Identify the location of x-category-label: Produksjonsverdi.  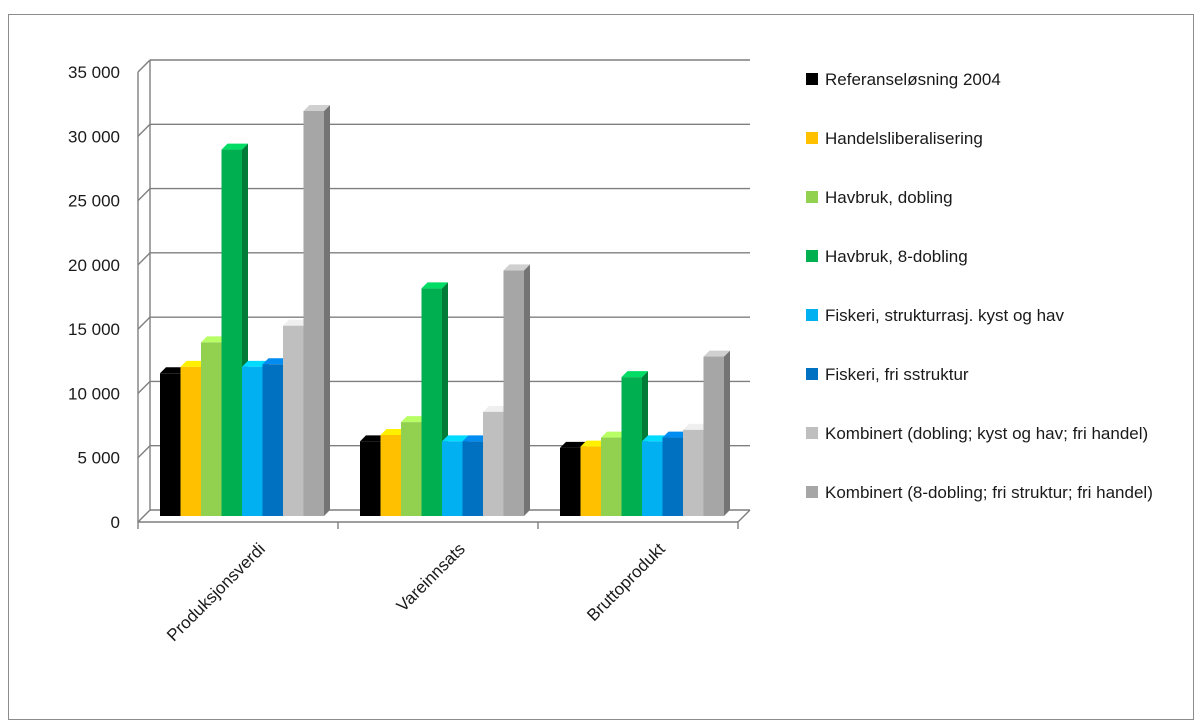
(216, 592).